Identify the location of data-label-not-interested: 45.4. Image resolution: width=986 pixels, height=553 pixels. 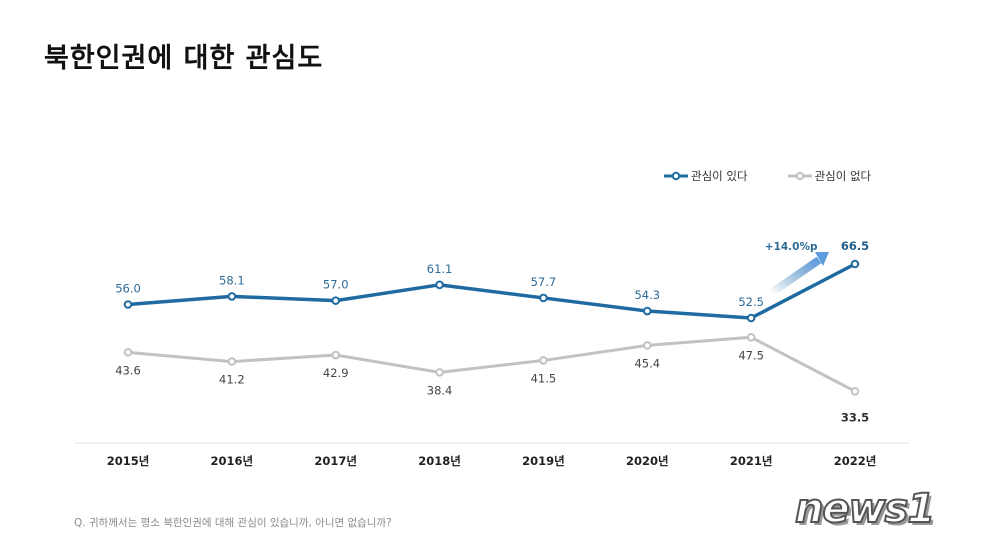
(647, 363).